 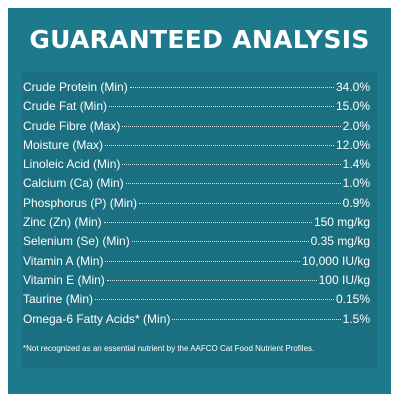 I want to click on nutrient-value: 1.0%, so click(x=356, y=183).